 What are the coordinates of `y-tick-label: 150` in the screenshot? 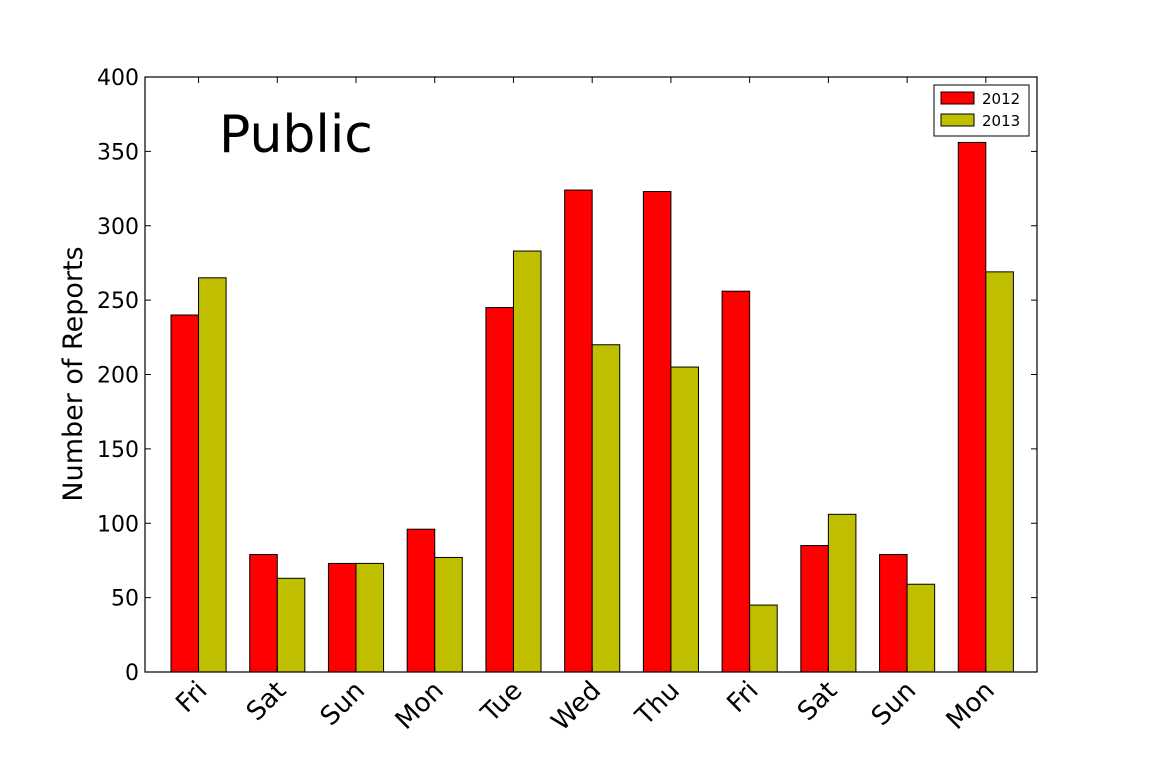 It's located at (118, 450).